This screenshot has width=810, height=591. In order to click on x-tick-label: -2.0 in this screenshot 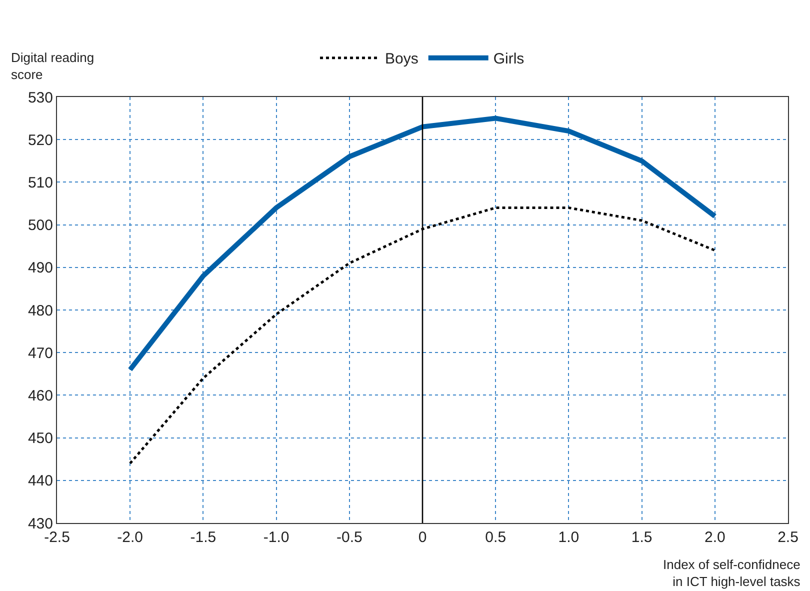, I will do `click(130, 537)`.